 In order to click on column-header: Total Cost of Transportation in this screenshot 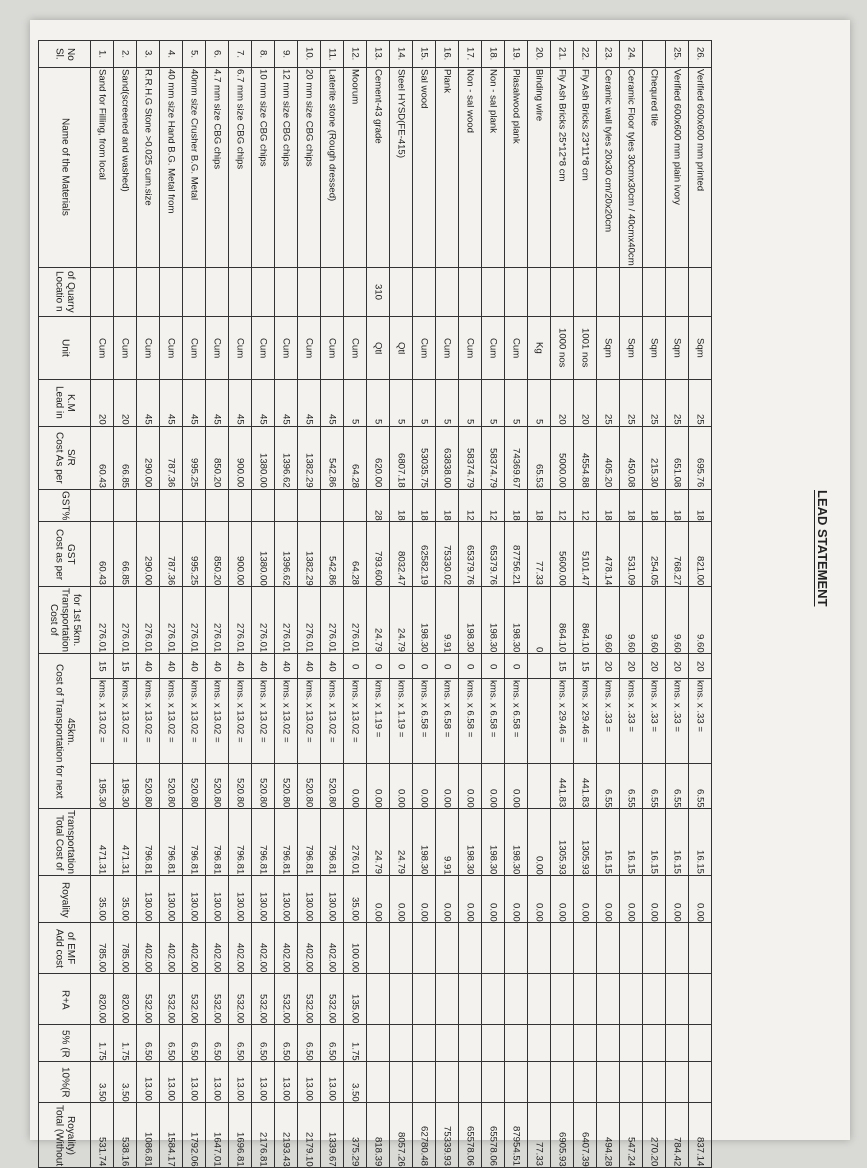, I will do `click(64, 842)`.